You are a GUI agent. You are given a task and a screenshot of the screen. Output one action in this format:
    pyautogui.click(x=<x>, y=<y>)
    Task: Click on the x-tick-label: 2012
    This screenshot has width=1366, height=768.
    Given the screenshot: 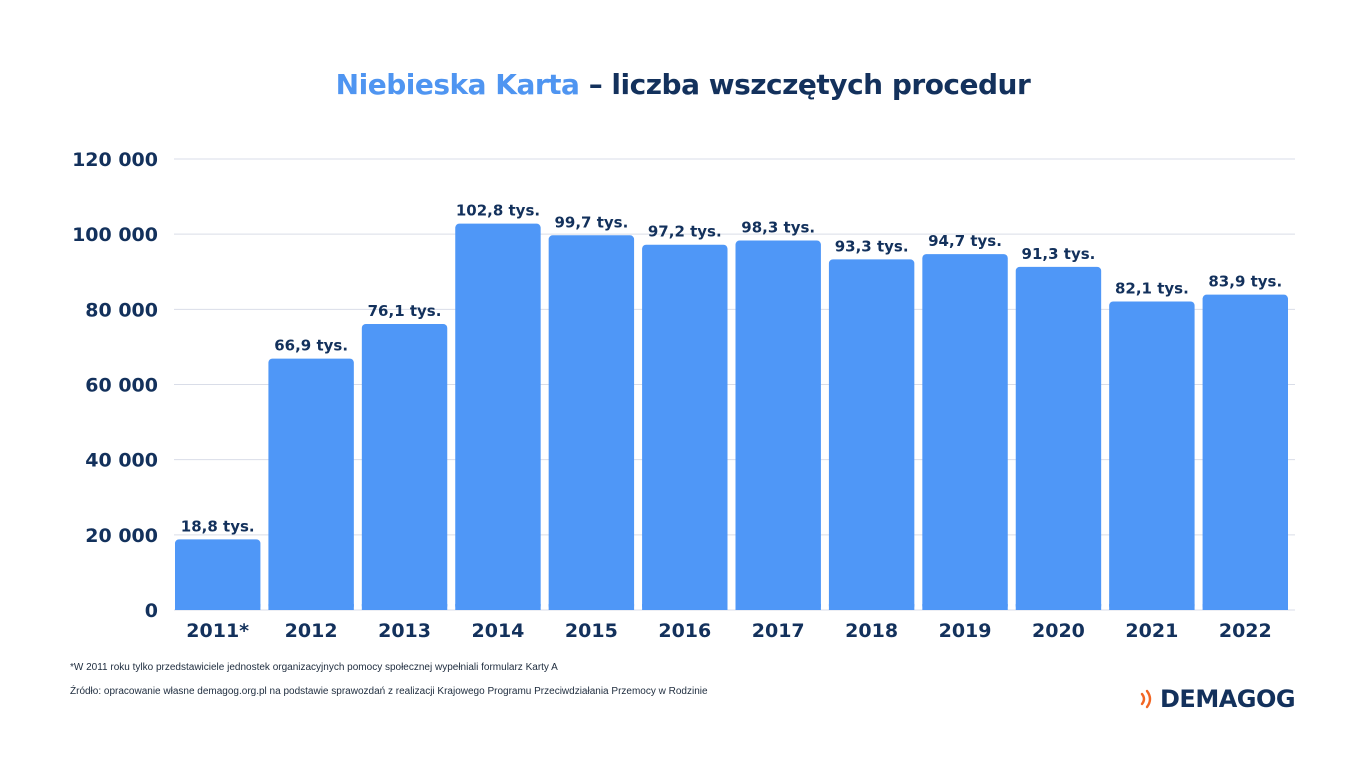 What is the action you would take?
    pyautogui.click(x=311, y=631)
    